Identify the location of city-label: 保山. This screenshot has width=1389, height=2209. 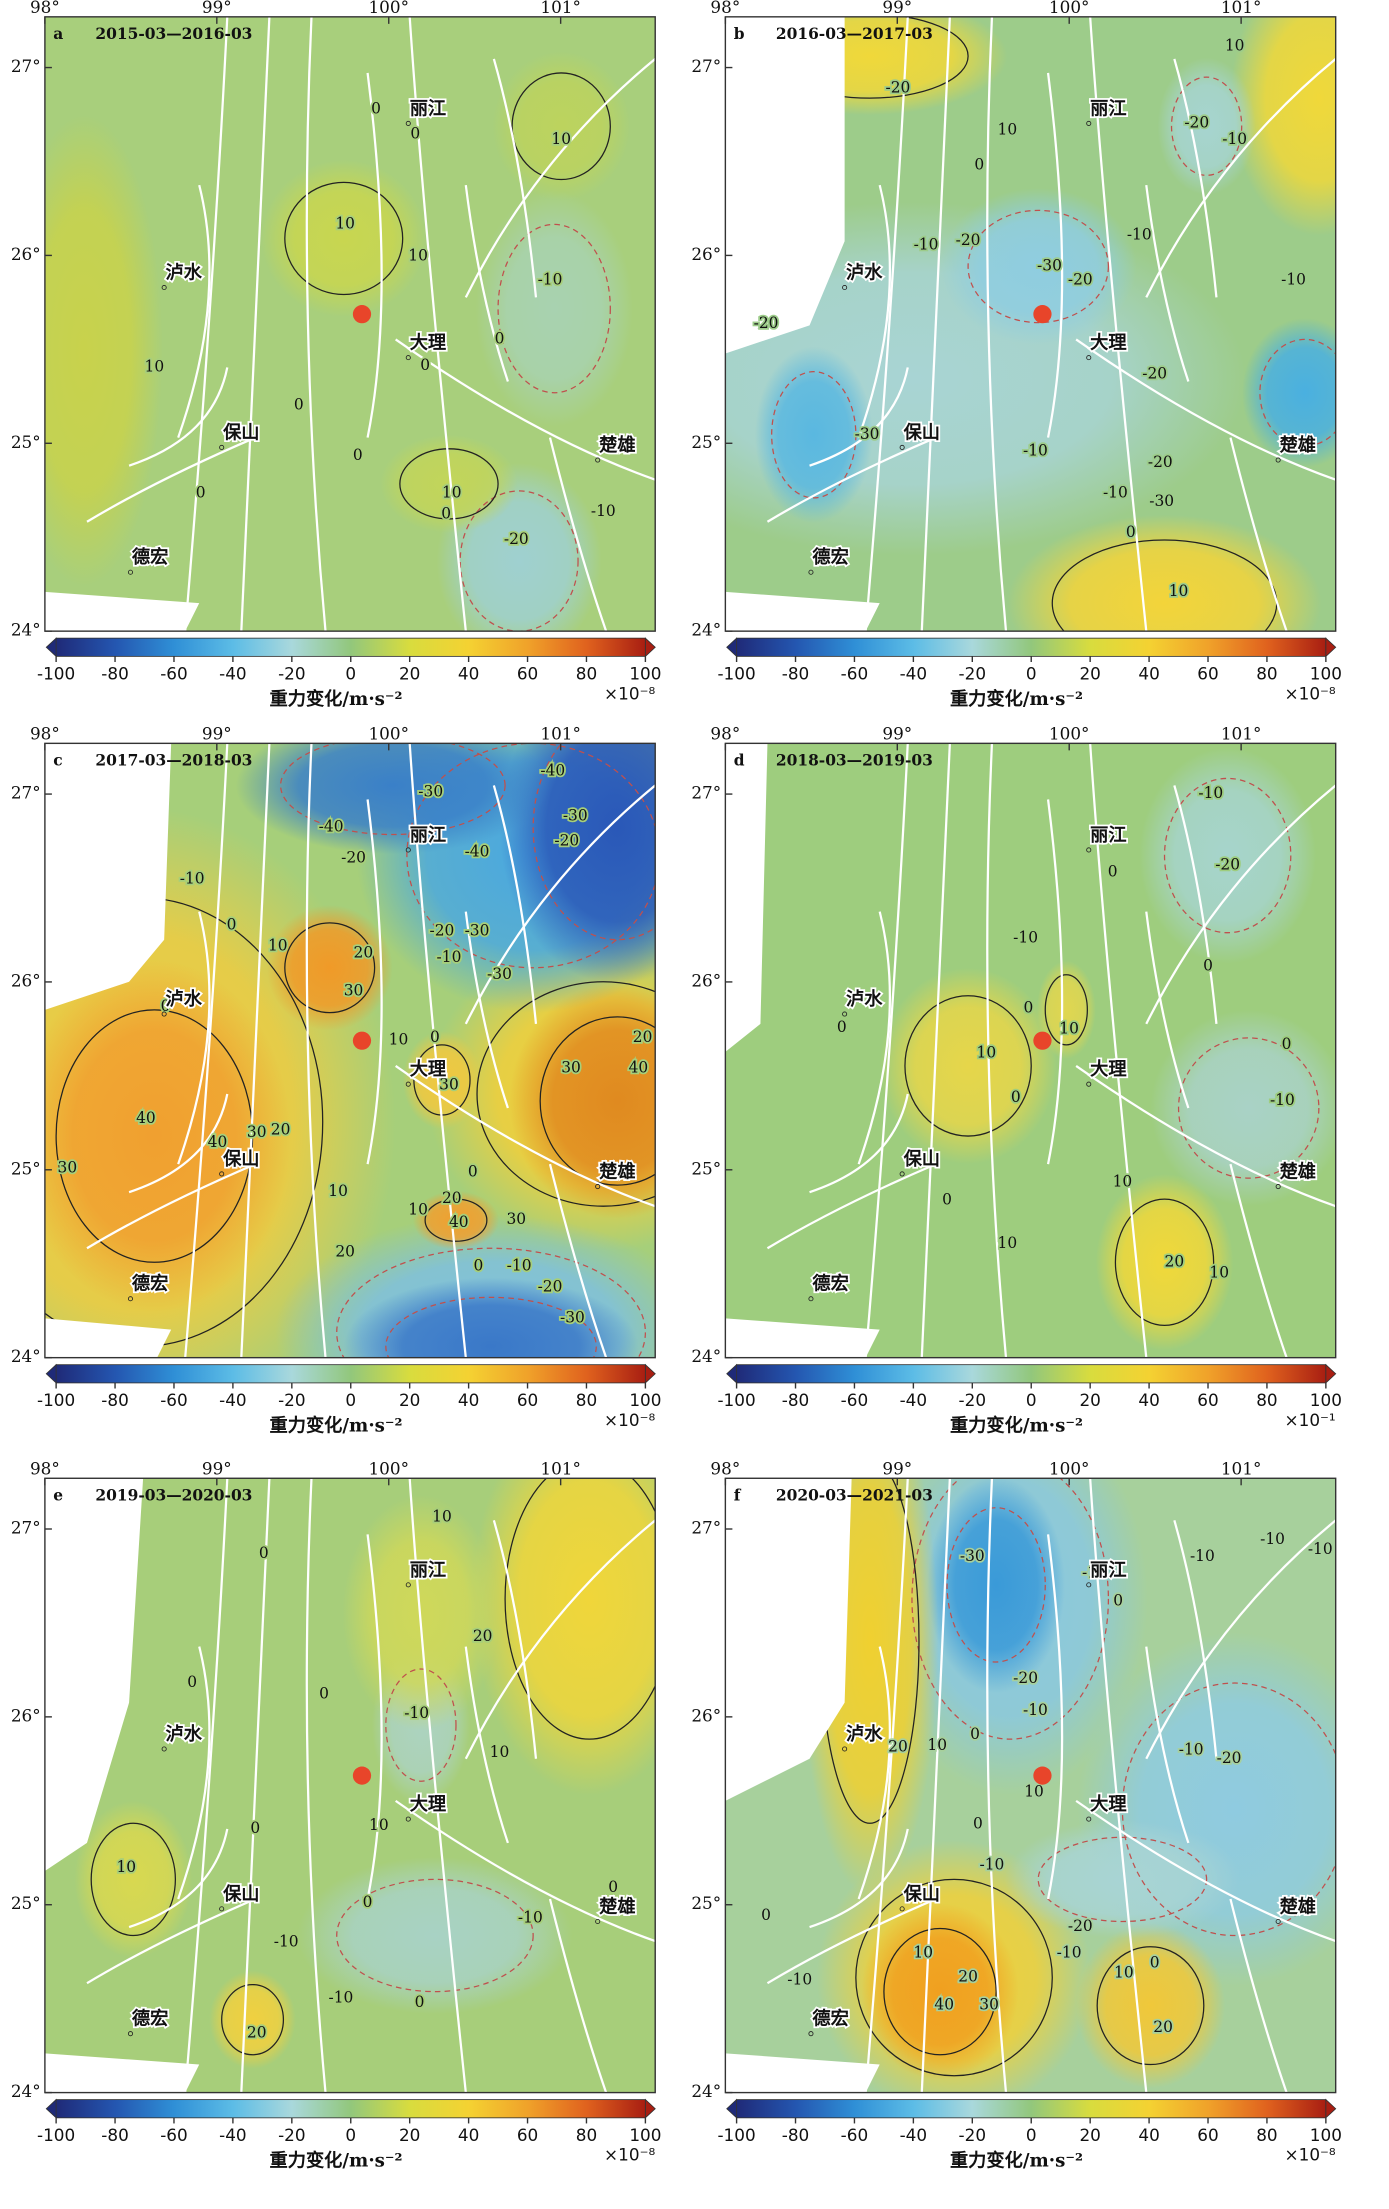
(240, 1894).